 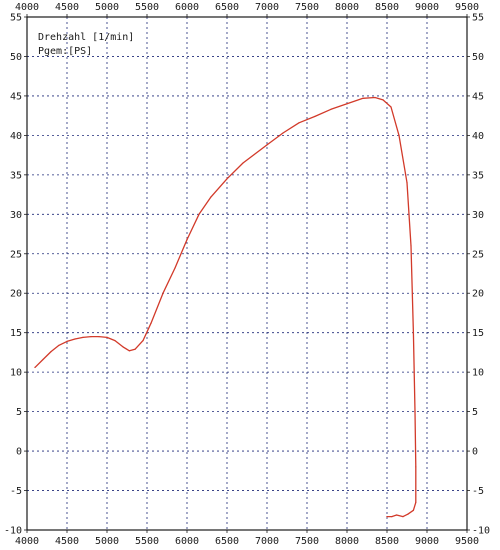 I want to click on x-tick-label-bottom: 8500, so click(x=387, y=541).